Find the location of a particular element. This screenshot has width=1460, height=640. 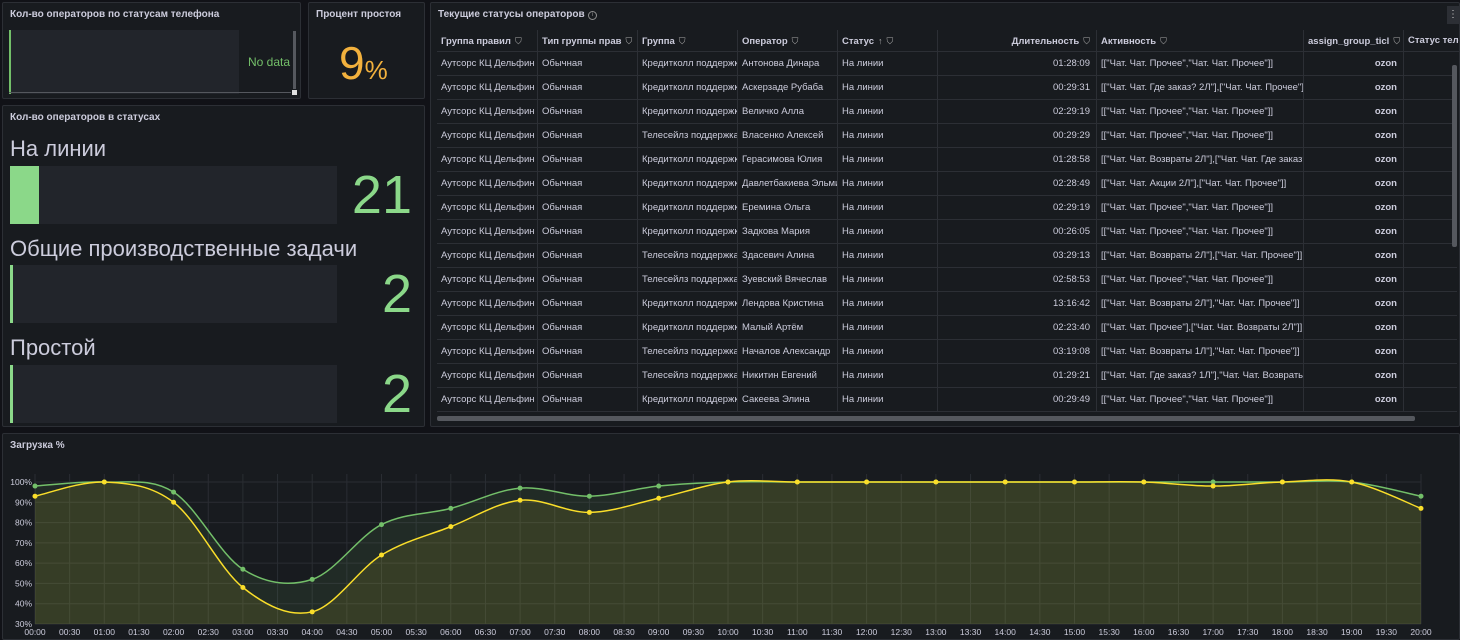

x-tick-label: 03:30 is located at coordinates (278, 632).